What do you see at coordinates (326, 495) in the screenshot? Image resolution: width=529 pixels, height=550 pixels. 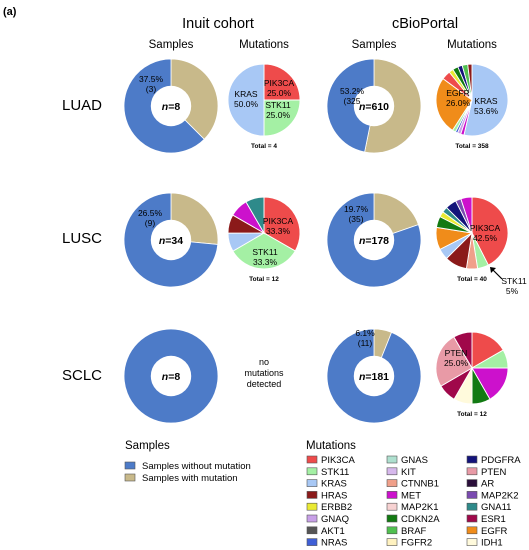 I see `legend-item-hras: HRAS` at bounding box center [326, 495].